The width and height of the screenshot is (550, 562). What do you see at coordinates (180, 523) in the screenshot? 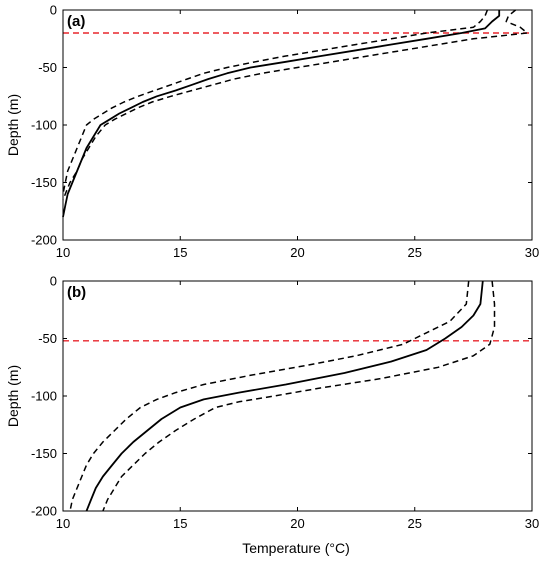
I see `x-tick-label-b: 15` at bounding box center [180, 523].